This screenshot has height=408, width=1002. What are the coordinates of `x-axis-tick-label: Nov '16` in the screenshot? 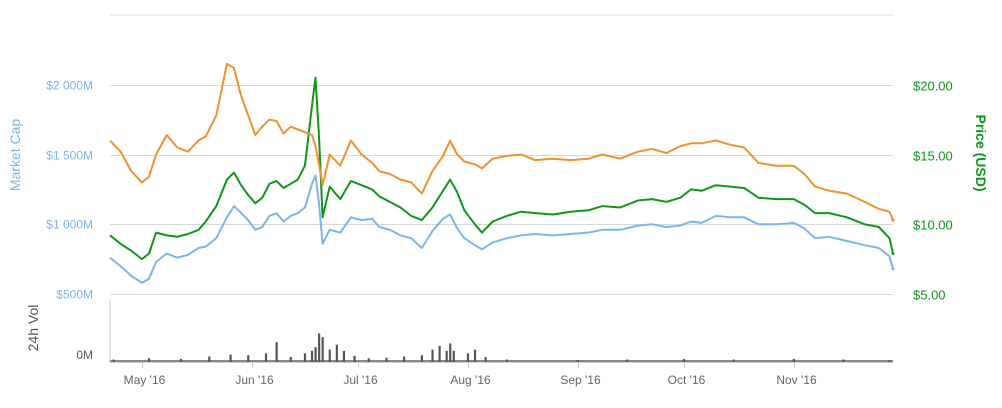 It's located at (796, 380).